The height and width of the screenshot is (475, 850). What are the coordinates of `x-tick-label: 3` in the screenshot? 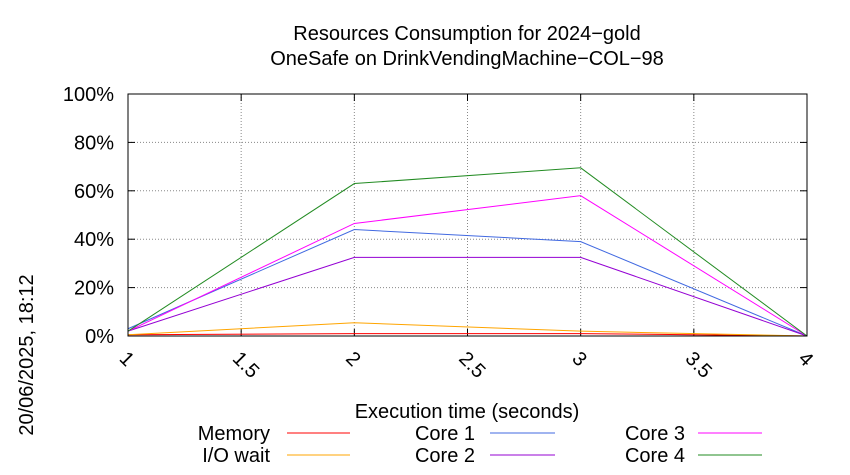 It's located at (579, 359).